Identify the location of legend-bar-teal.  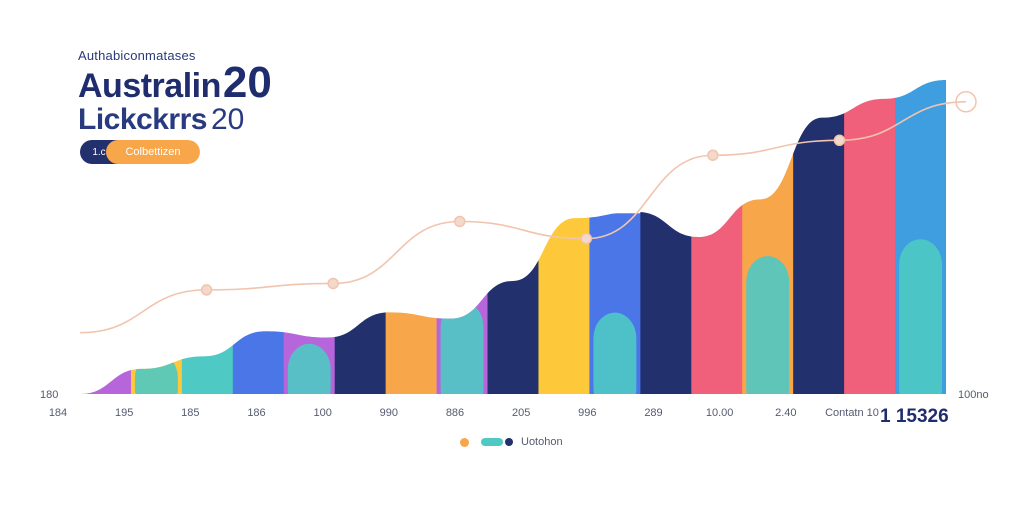
(492, 442).